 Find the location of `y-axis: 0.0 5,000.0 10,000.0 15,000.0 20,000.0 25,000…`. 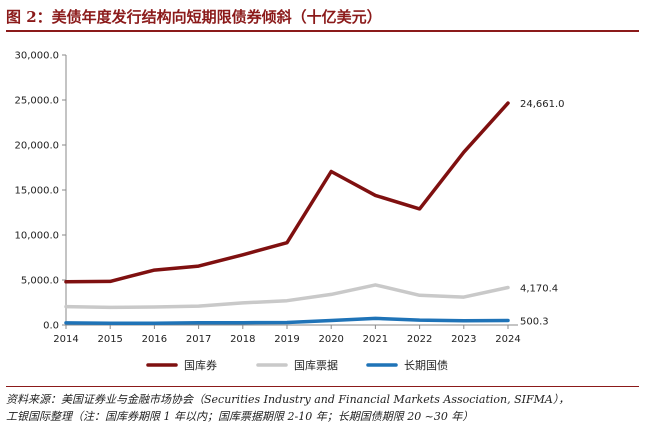

y-axis: 0.0 5,000.0 10,000.0 15,000.0 20,000.0 25,000… is located at coordinates (40, 191).